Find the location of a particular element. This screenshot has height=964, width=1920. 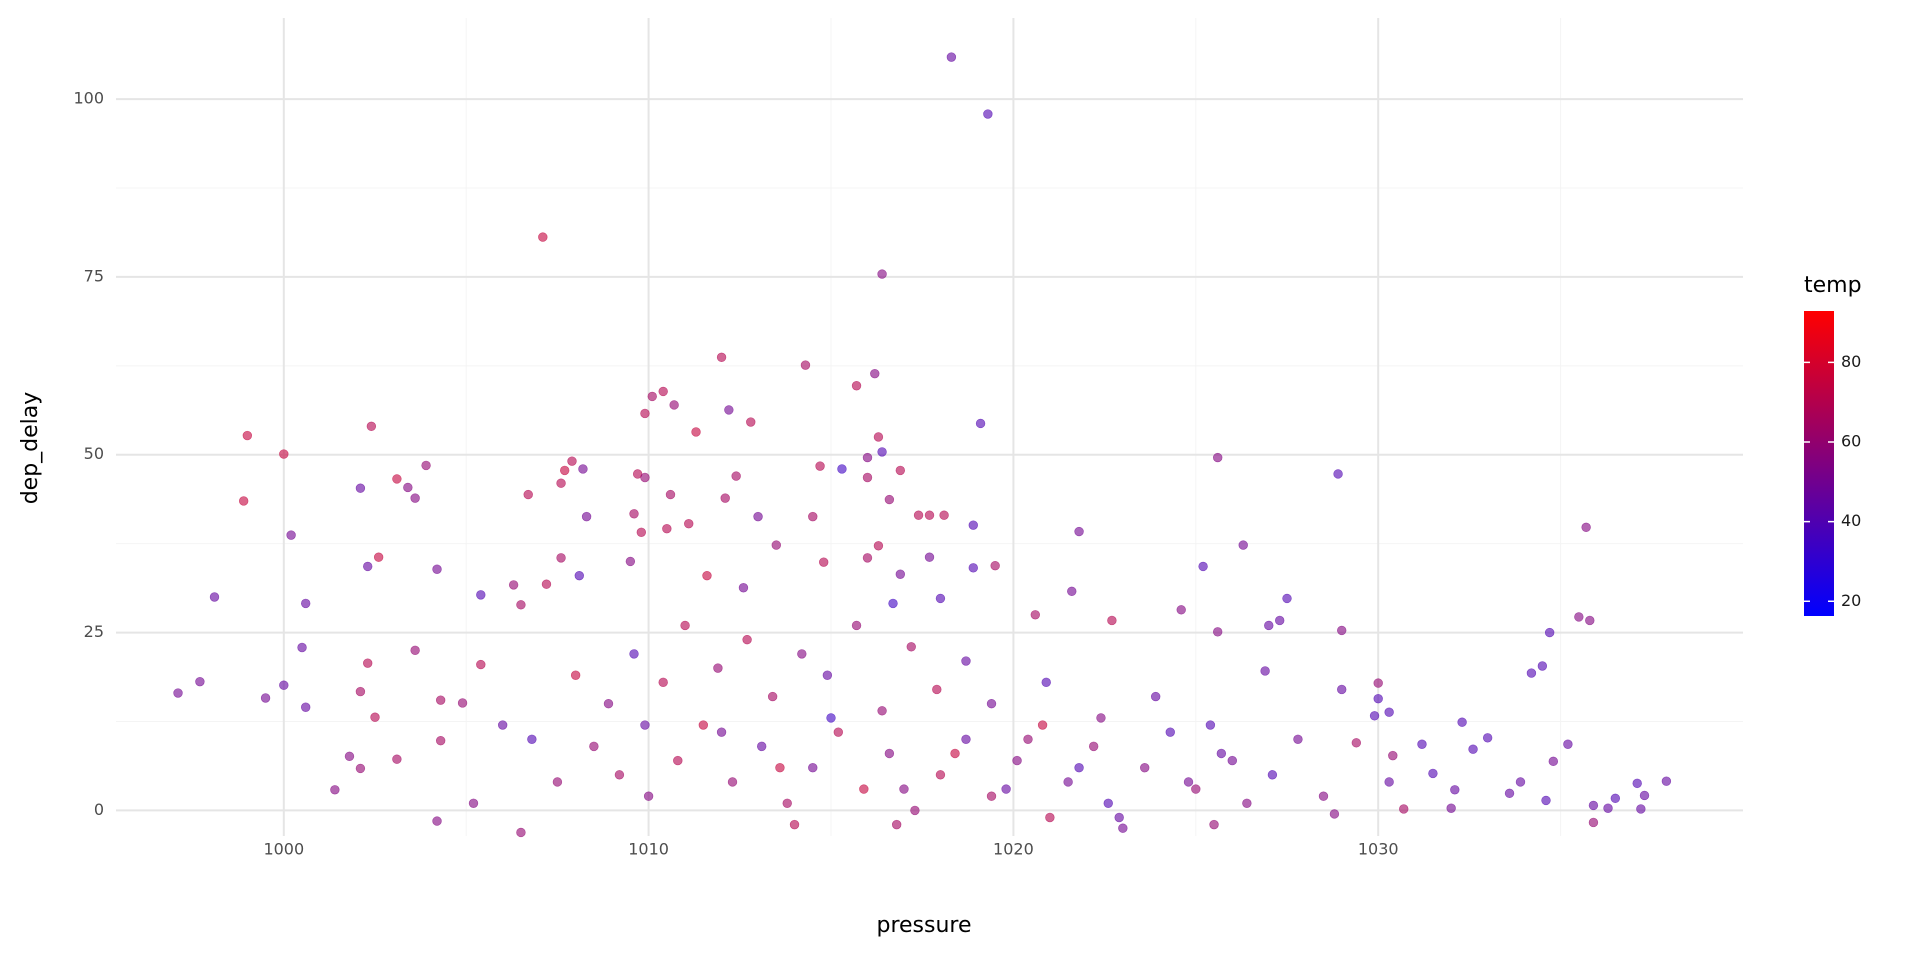

y-tick-label: 50 is located at coordinates (94, 453).